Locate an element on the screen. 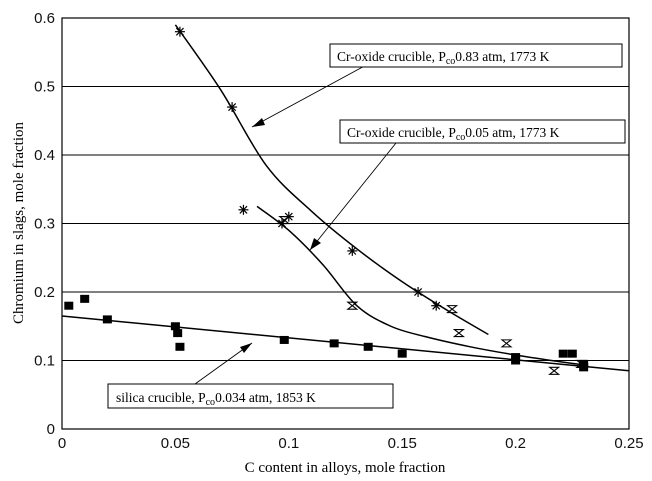 The width and height of the screenshot is (652, 481). x-tick-label: 0.1 is located at coordinates (288, 443).